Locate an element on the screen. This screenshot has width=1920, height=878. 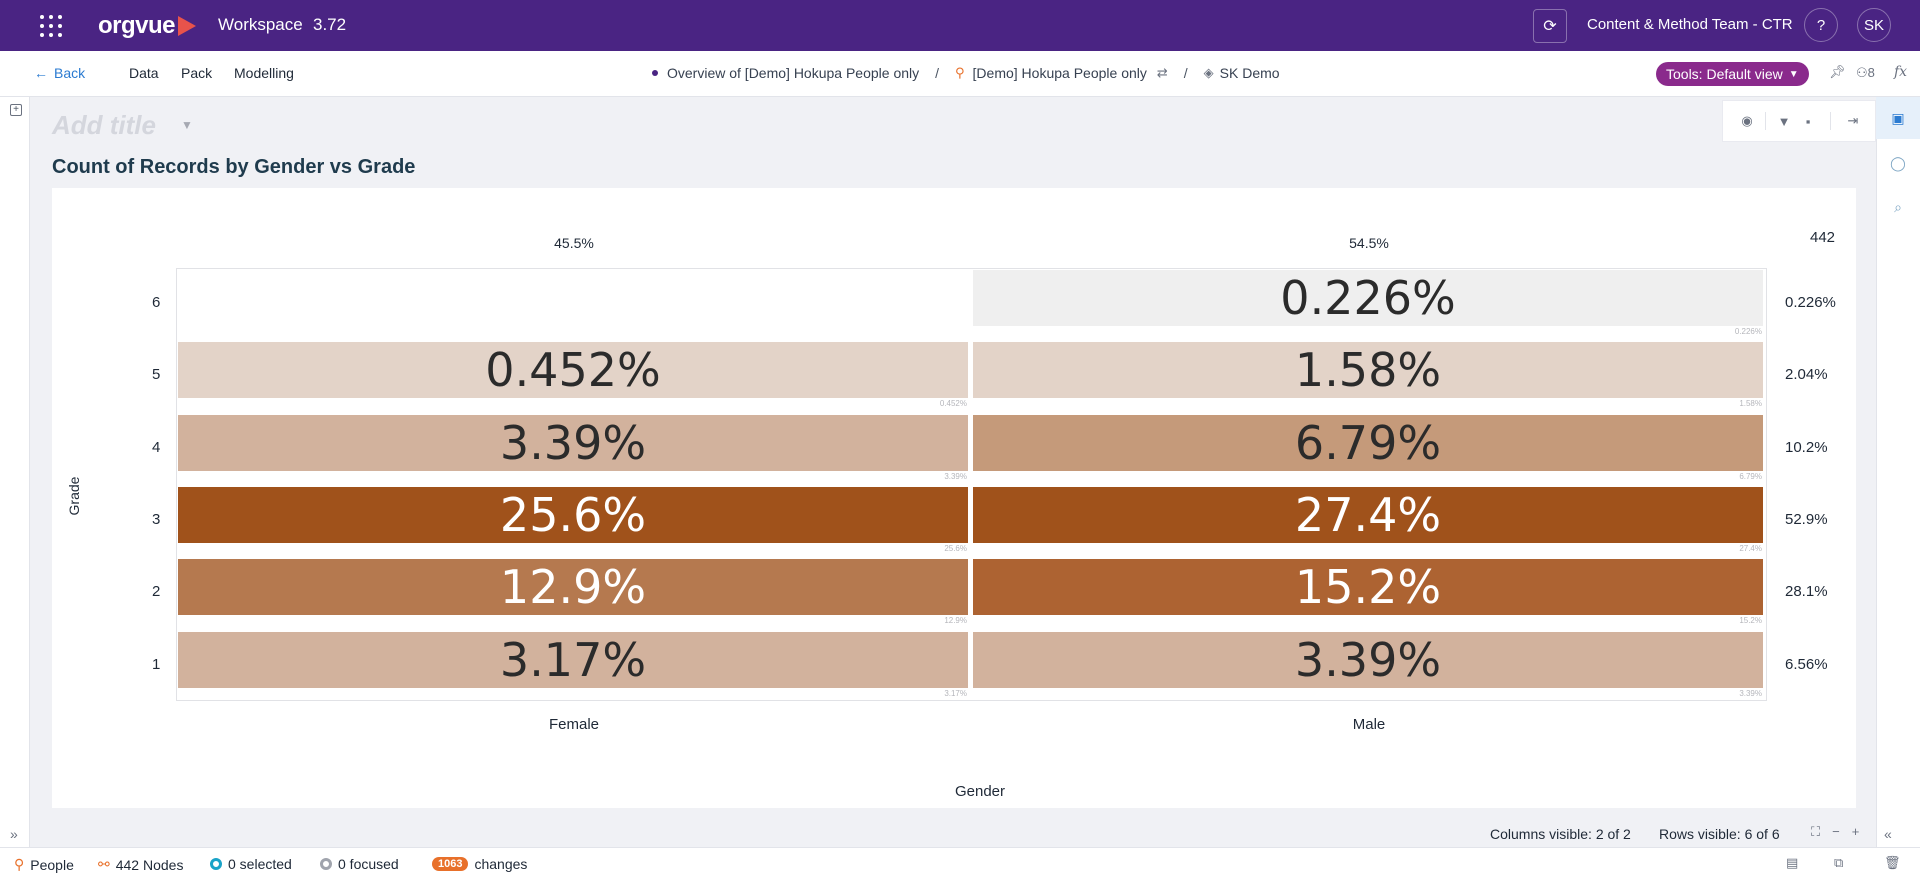
breadcrumb-workspace: SK Demo is located at coordinates (1249, 73).